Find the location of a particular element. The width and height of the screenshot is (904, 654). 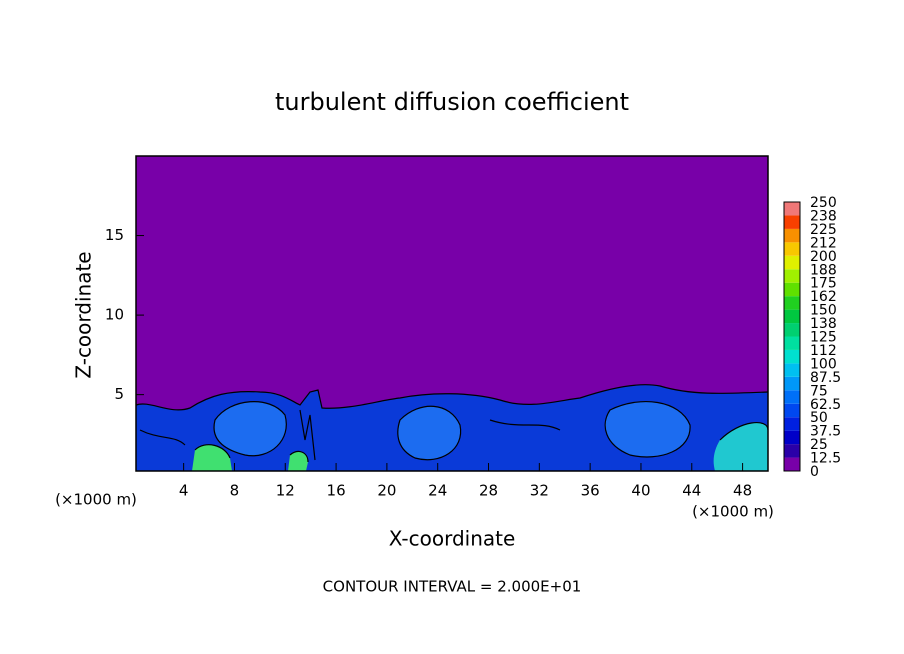

x-axis-label: X-coordinate is located at coordinates (452, 539).